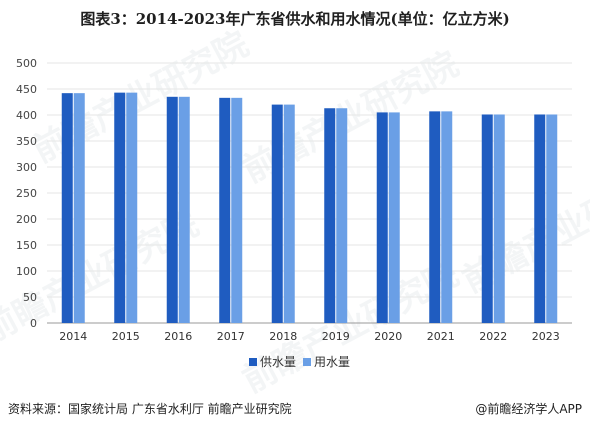 This screenshot has height=428, width=590. Describe the element at coordinates (528, 409) in the screenshot. I see `credit-note: @前瞻经济学人APP` at that location.